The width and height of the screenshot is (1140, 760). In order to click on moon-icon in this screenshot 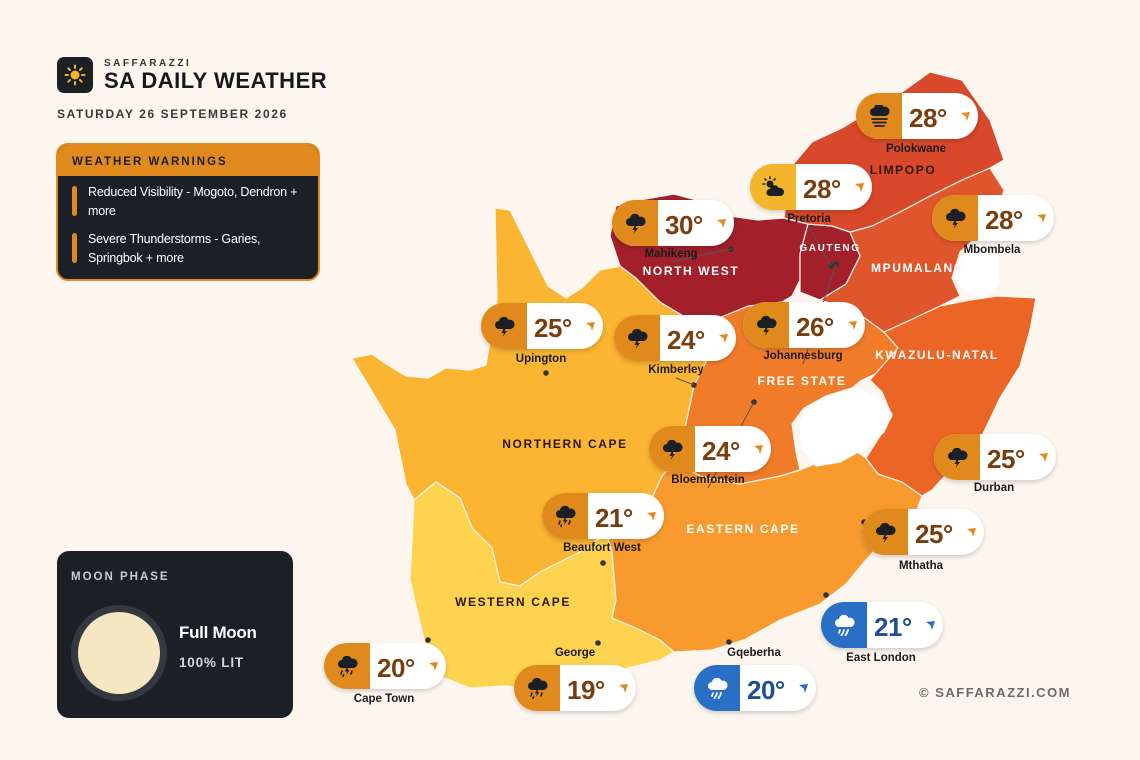, I will do `click(119, 653)`.